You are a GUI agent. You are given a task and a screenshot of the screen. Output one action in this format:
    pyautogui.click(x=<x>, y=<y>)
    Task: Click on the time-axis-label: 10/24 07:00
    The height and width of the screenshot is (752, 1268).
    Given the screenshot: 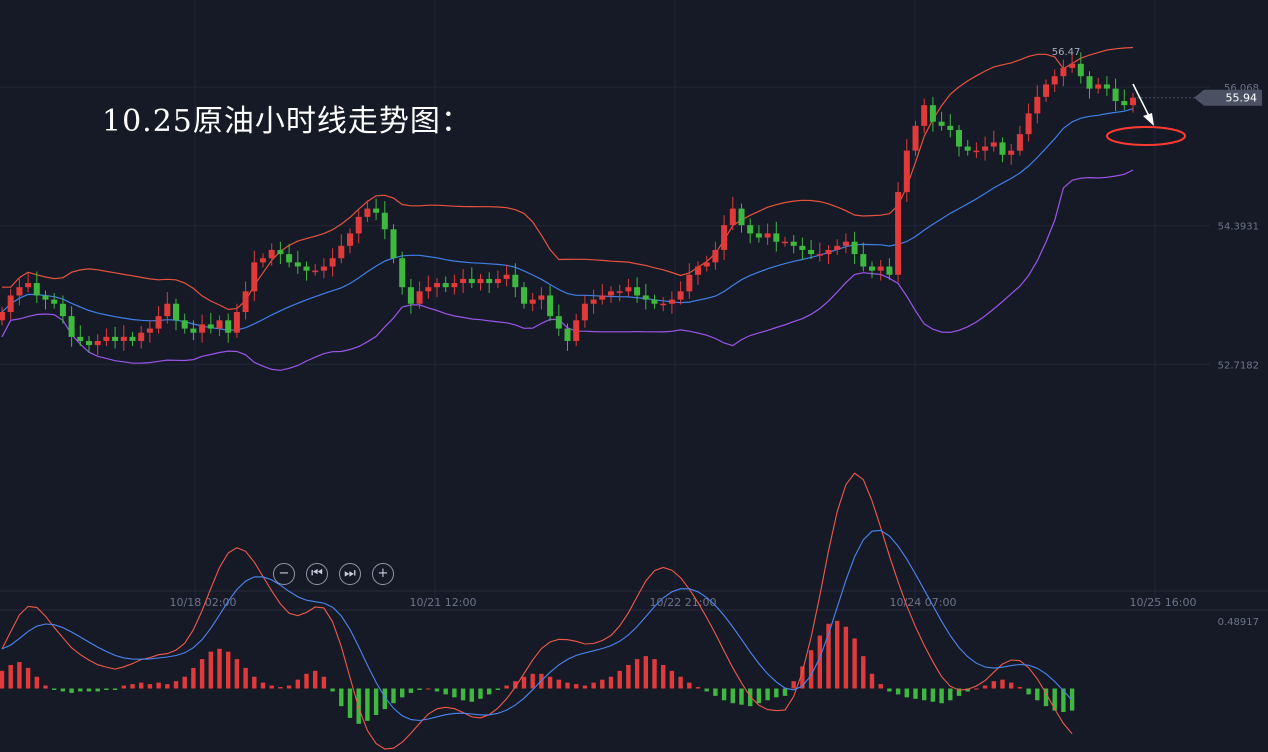 What is the action you would take?
    pyautogui.click(x=923, y=602)
    